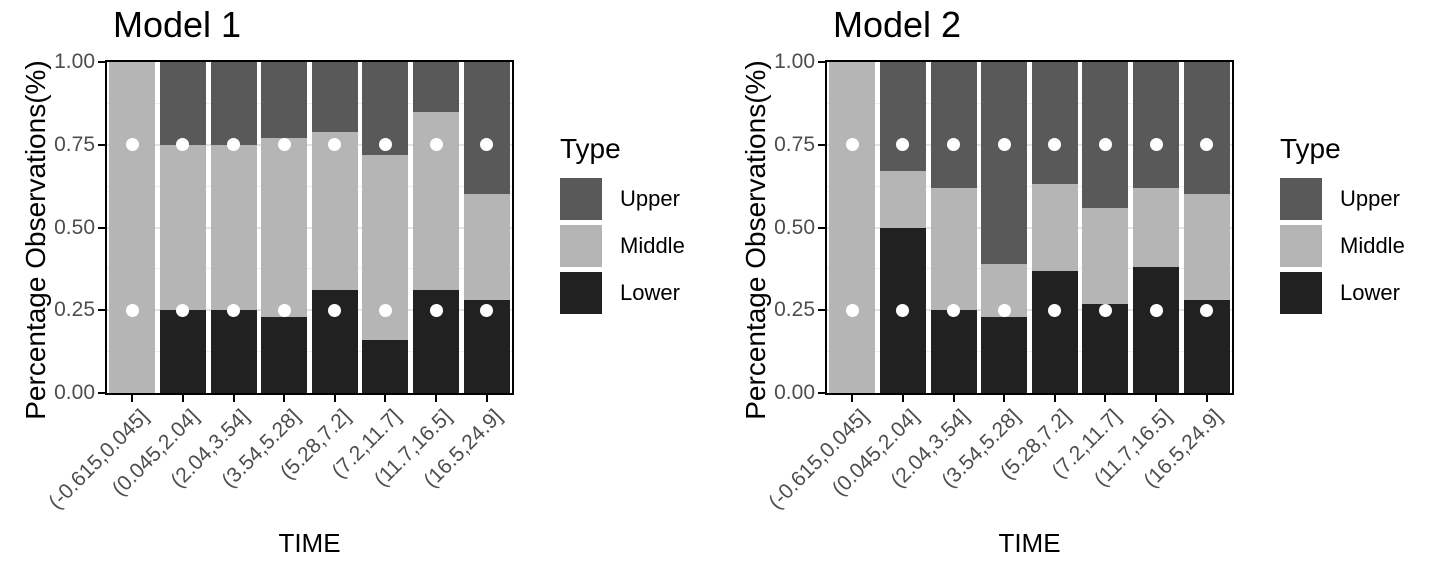 The width and height of the screenshot is (1440, 576). I want to click on legend-swatch-middle, so click(581, 246).